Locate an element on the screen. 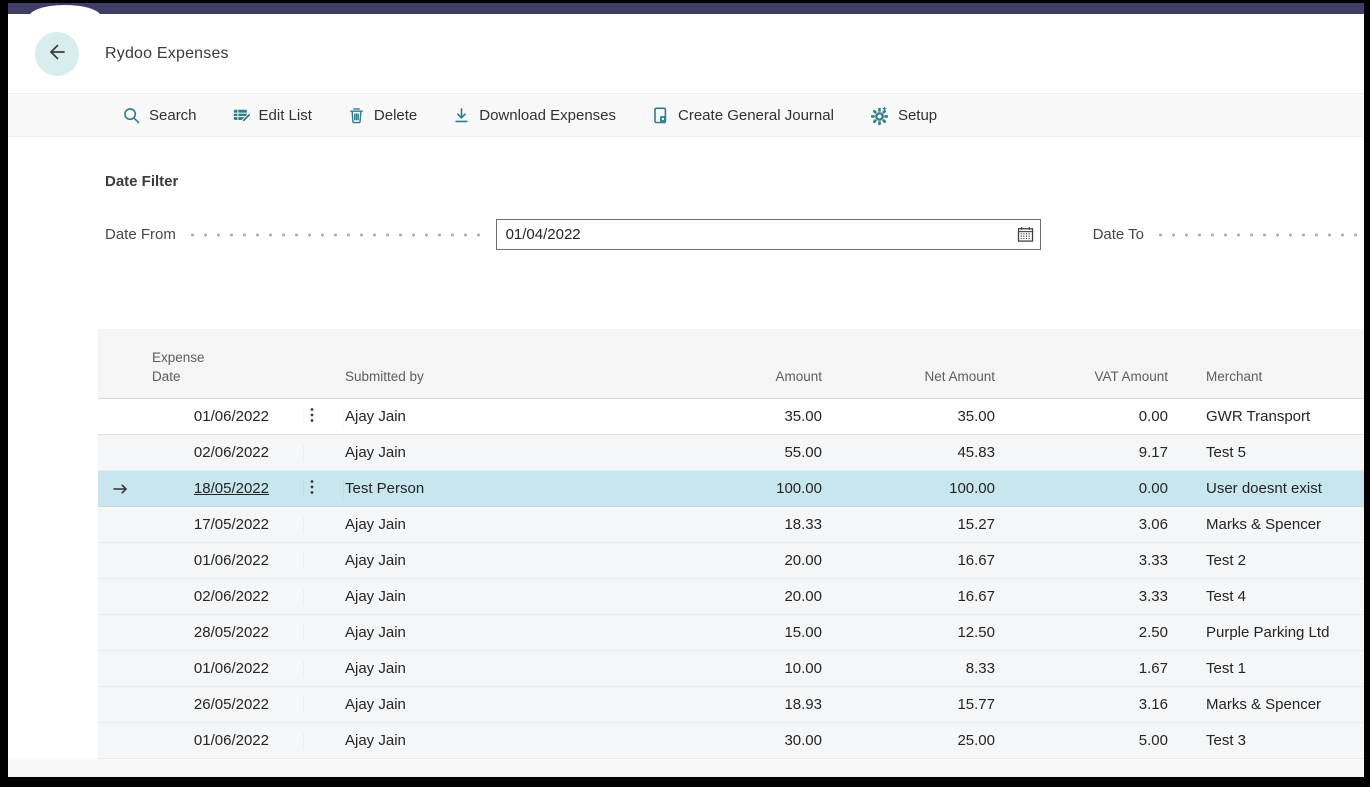 The width and height of the screenshot is (1370, 787). cell-merchant: User doesnt exist is located at coordinates (1264, 488).